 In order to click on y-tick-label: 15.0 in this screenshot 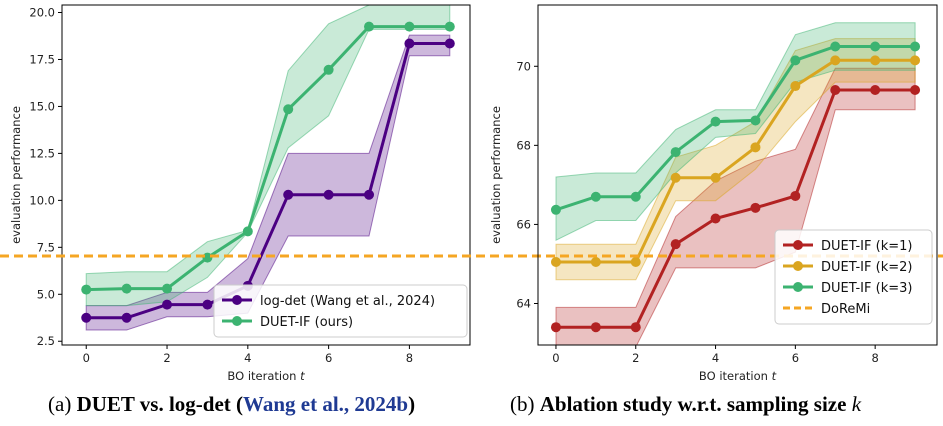, I will do `click(42, 106)`.